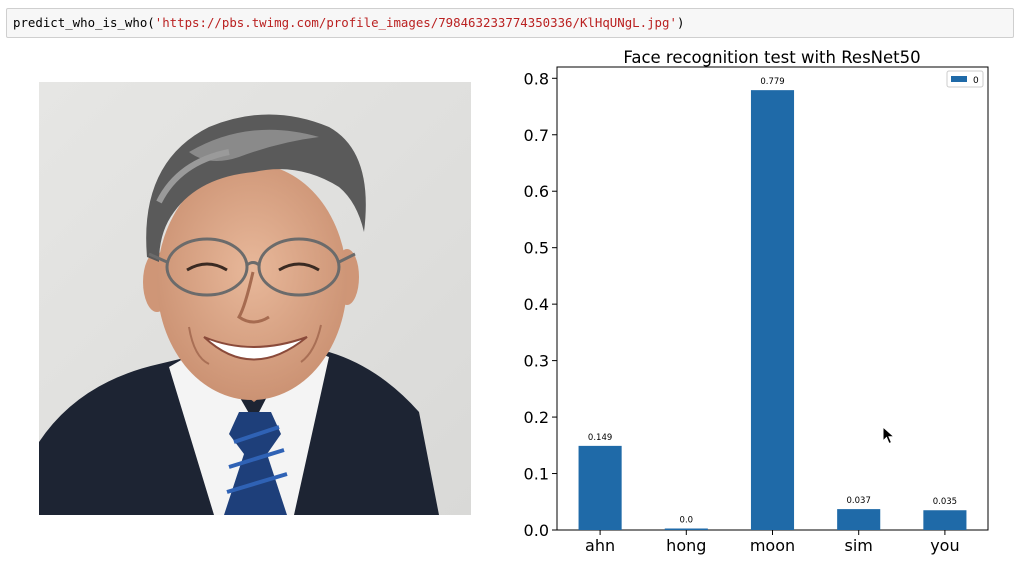 The image size is (1018, 565). What do you see at coordinates (772, 82) in the screenshot?
I see `data-label: 0.779` at bounding box center [772, 82].